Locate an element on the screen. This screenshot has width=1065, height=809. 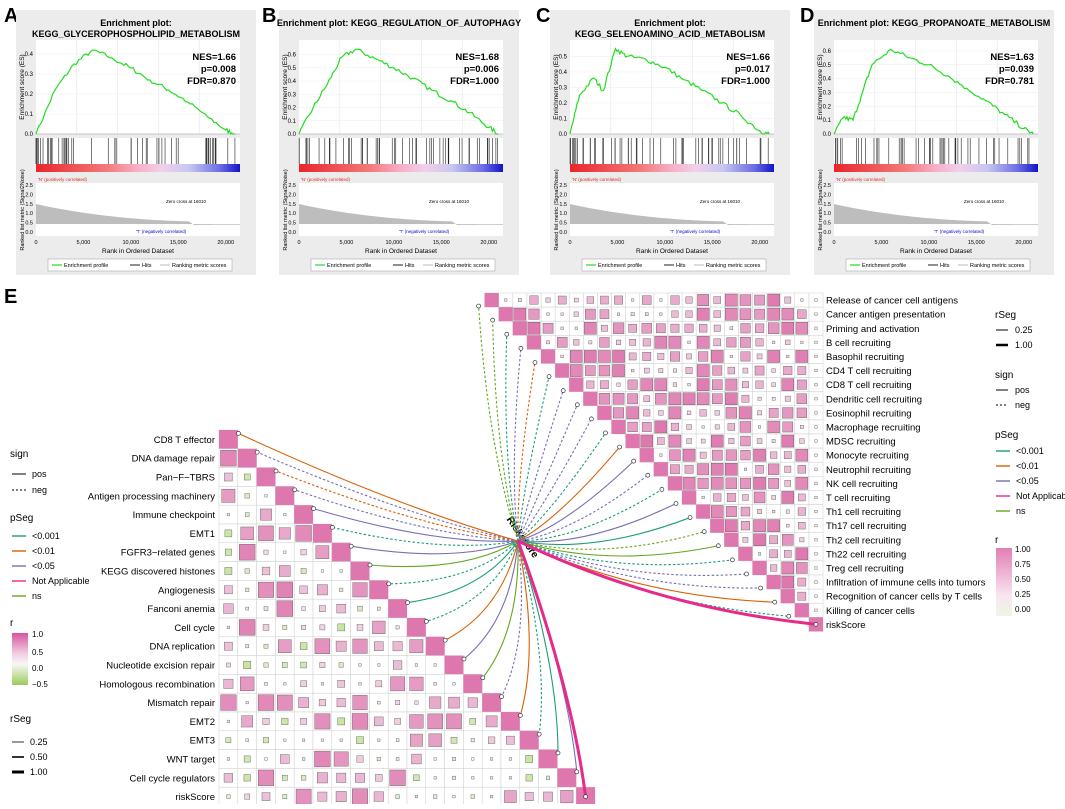
legend-right-rseg-item: 1.00 is located at coordinates (1024, 345).